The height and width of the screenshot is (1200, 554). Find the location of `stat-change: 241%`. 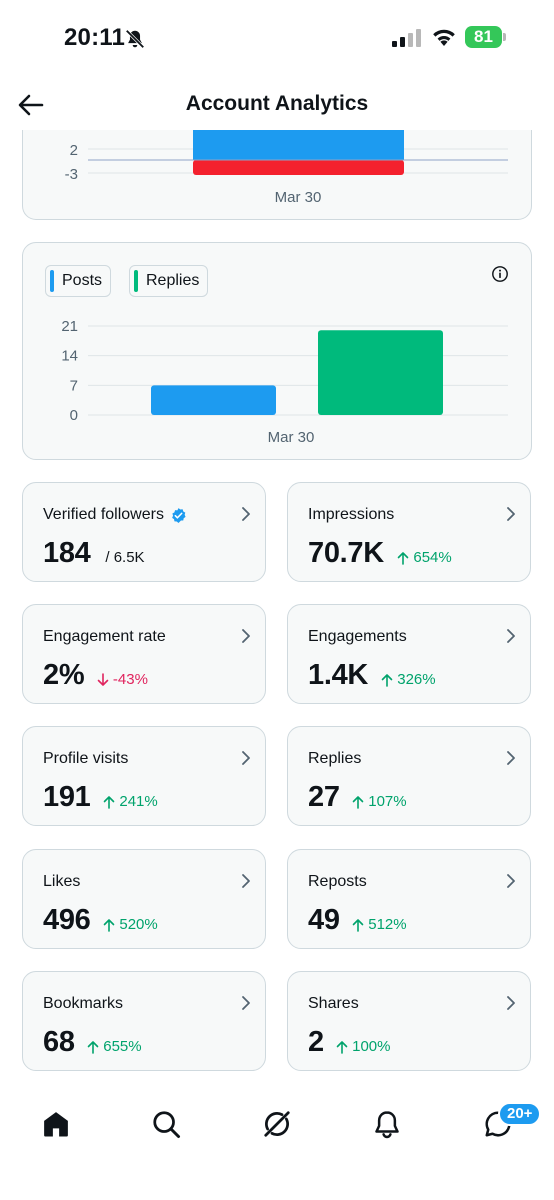

stat-change: 241% is located at coordinates (130, 801).